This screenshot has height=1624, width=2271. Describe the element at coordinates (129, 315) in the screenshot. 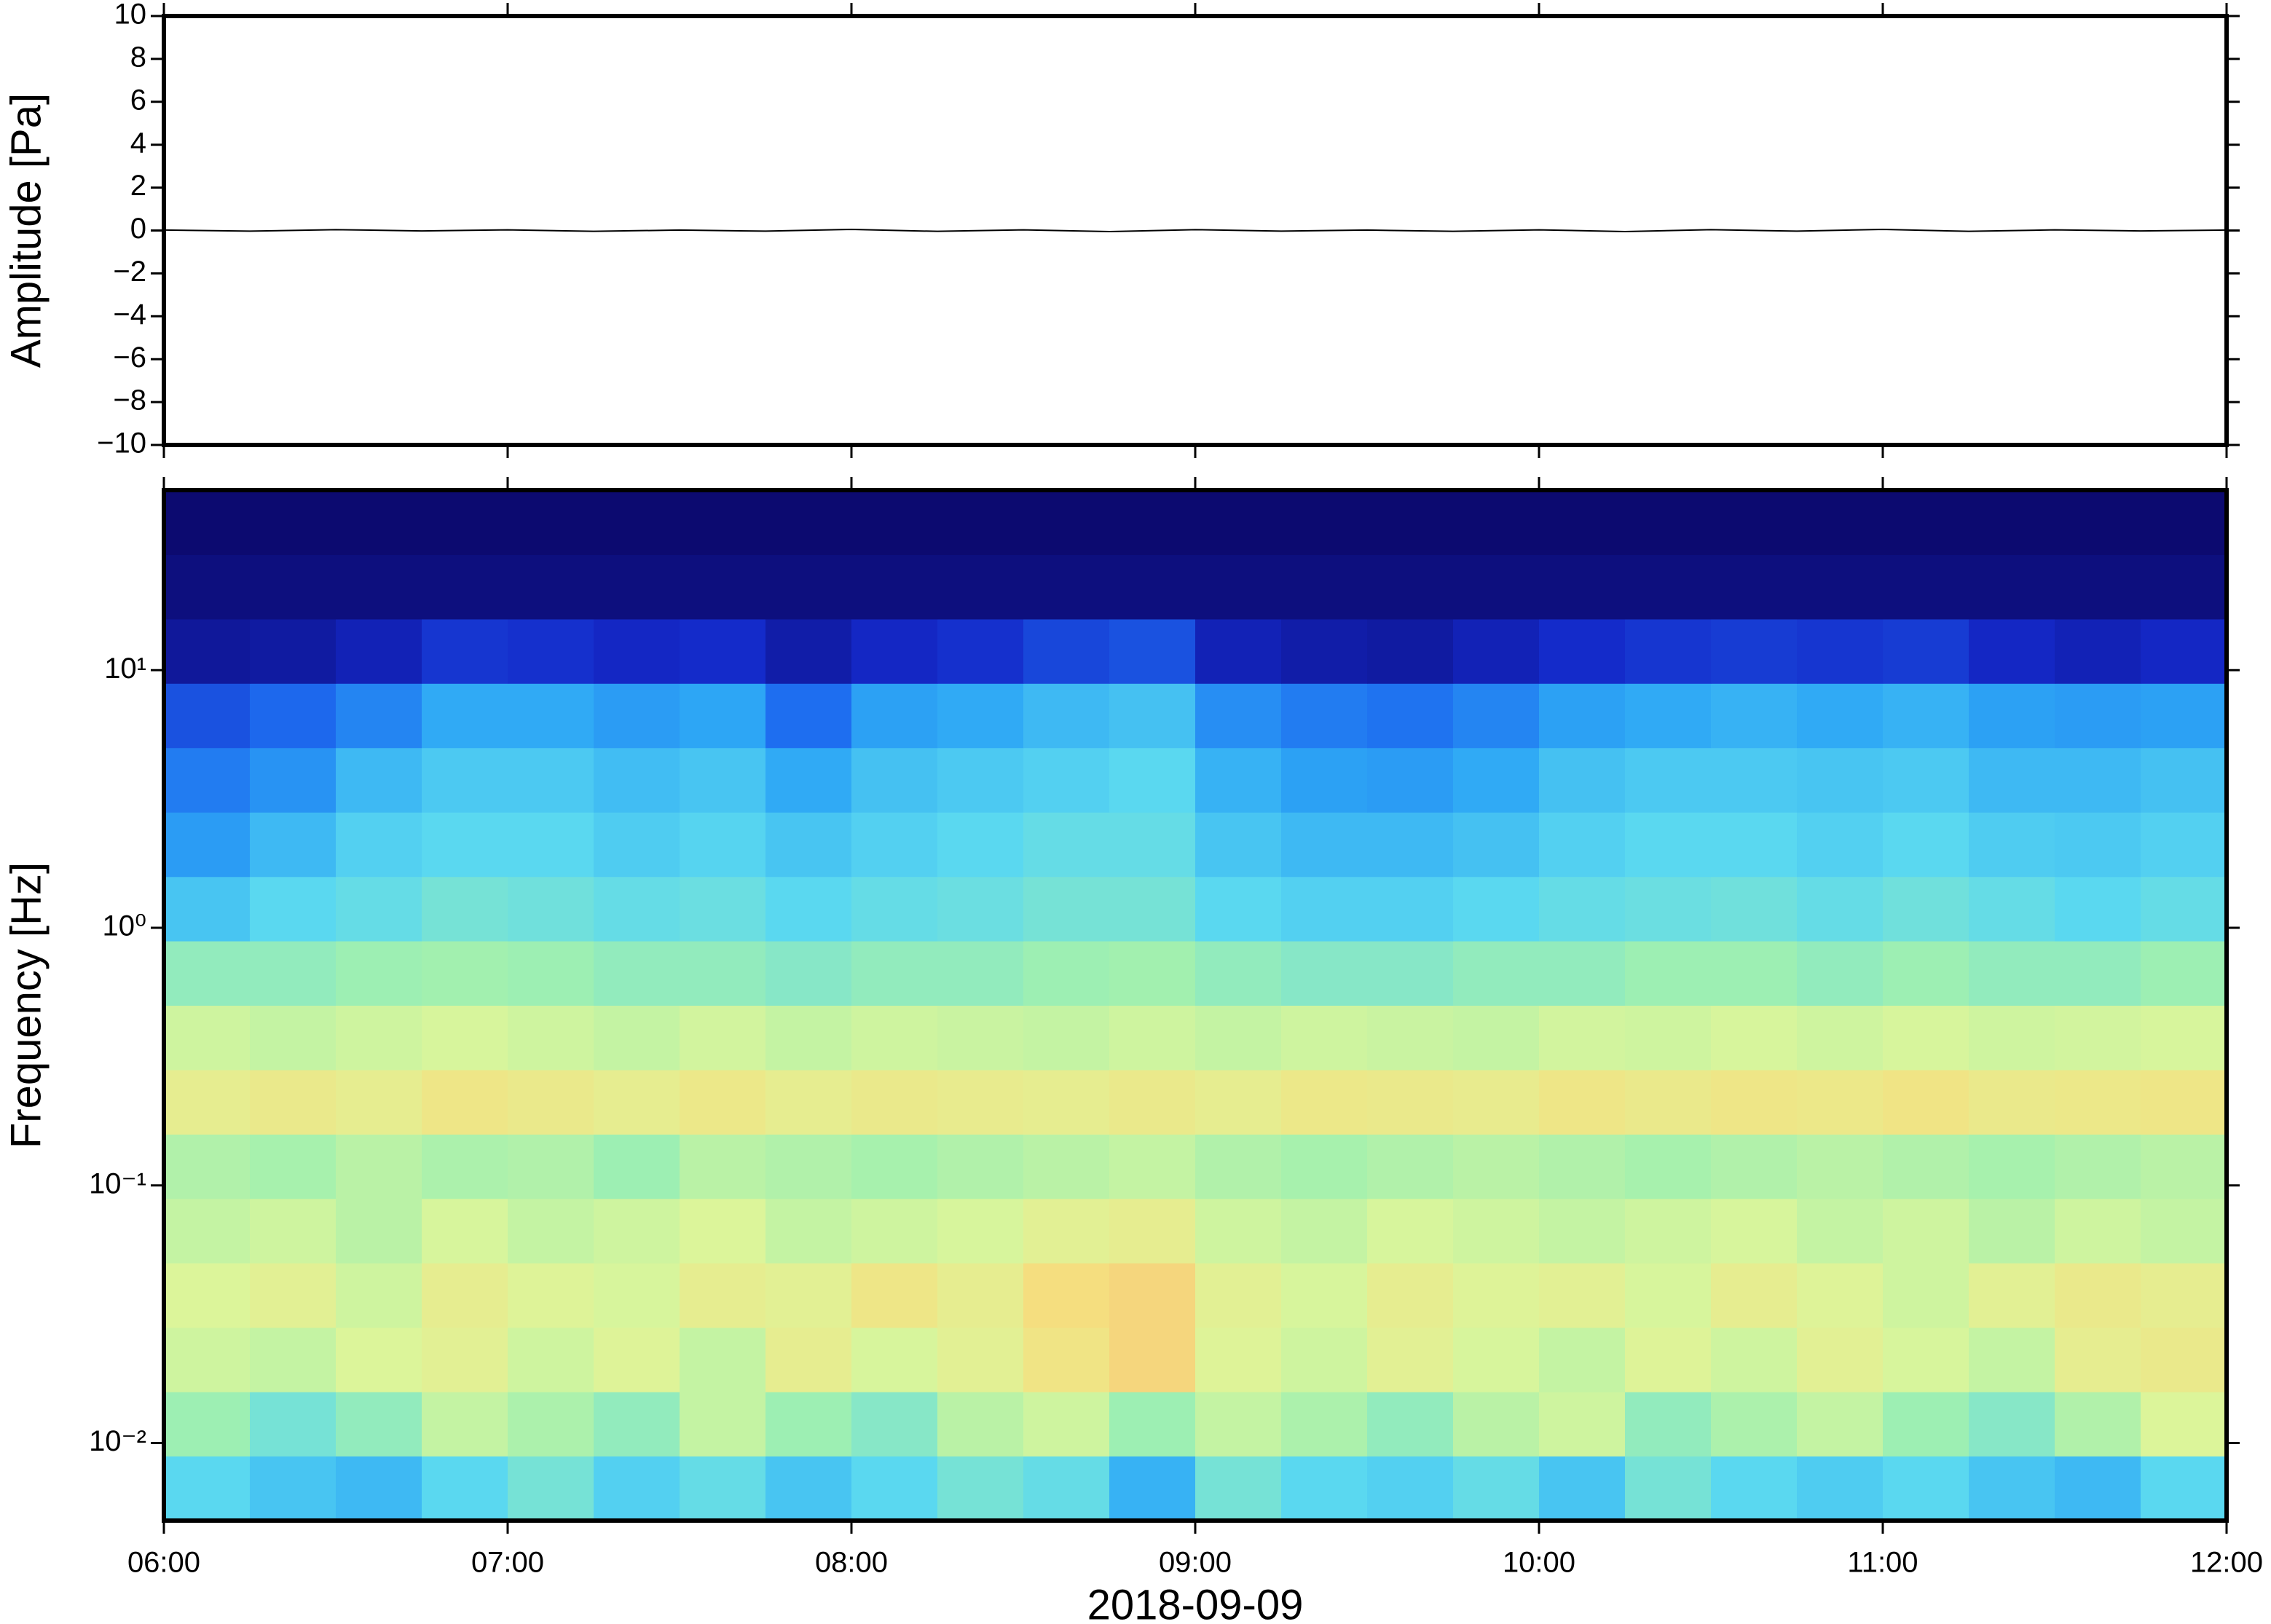

I see `y-tick-label: −4` at that location.